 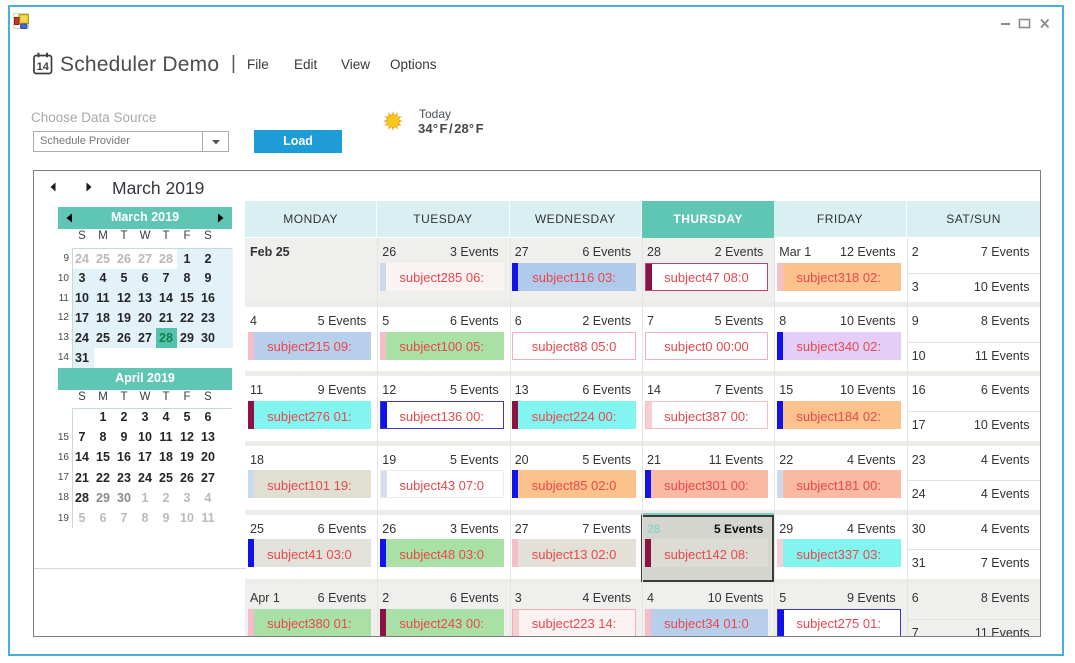 I want to click on svg-text: 14, so click(x=43, y=67).